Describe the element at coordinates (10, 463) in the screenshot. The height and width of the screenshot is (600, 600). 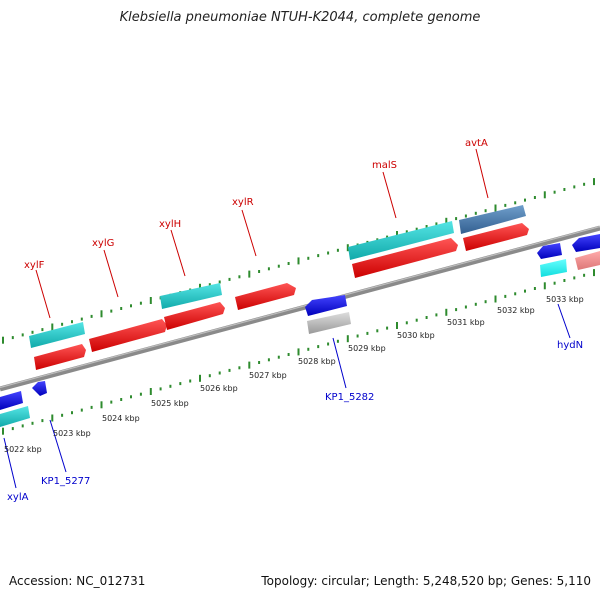
I see `leader-xylA` at that location.